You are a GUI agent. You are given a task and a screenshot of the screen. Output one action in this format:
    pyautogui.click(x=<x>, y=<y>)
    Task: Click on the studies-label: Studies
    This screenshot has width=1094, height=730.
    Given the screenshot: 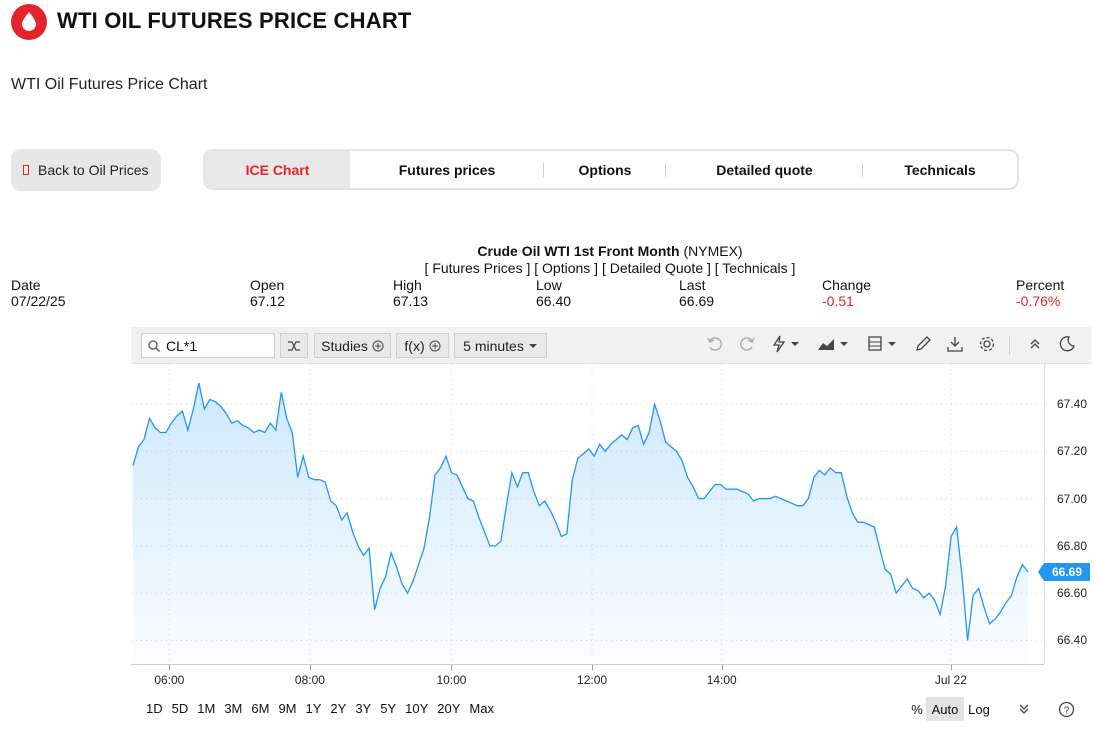 What is the action you would take?
    pyautogui.click(x=344, y=345)
    